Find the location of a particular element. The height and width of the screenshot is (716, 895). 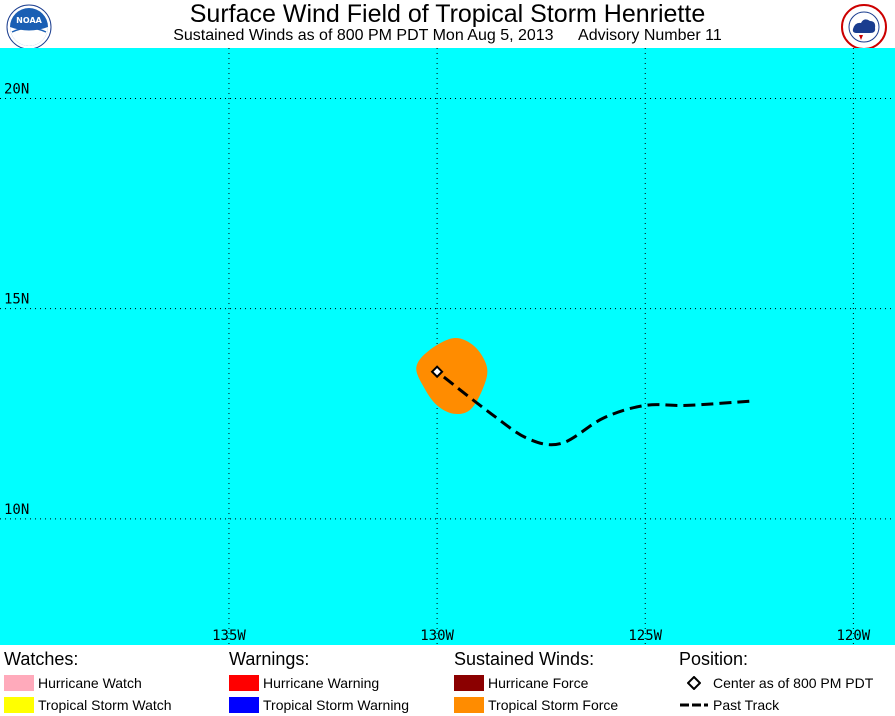

legend-item-tropical-storm-watch: Tropical Storm Watch is located at coordinates (88, 705).